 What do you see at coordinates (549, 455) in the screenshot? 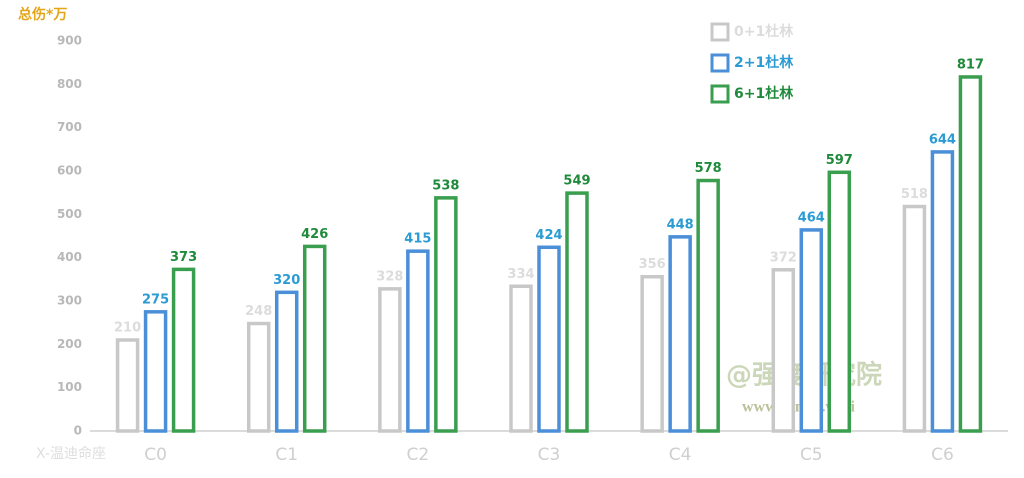
I see `x-tick-label: C3` at bounding box center [549, 455].